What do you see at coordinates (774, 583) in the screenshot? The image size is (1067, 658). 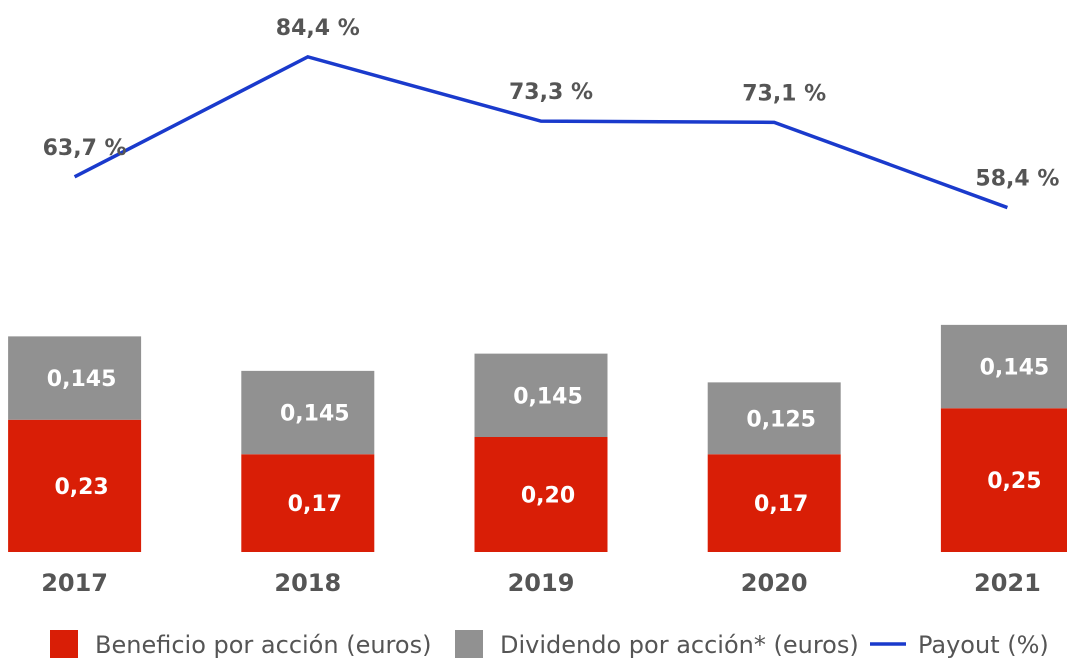 I see `x-tick-label: 2020` at bounding box center [774, 583].